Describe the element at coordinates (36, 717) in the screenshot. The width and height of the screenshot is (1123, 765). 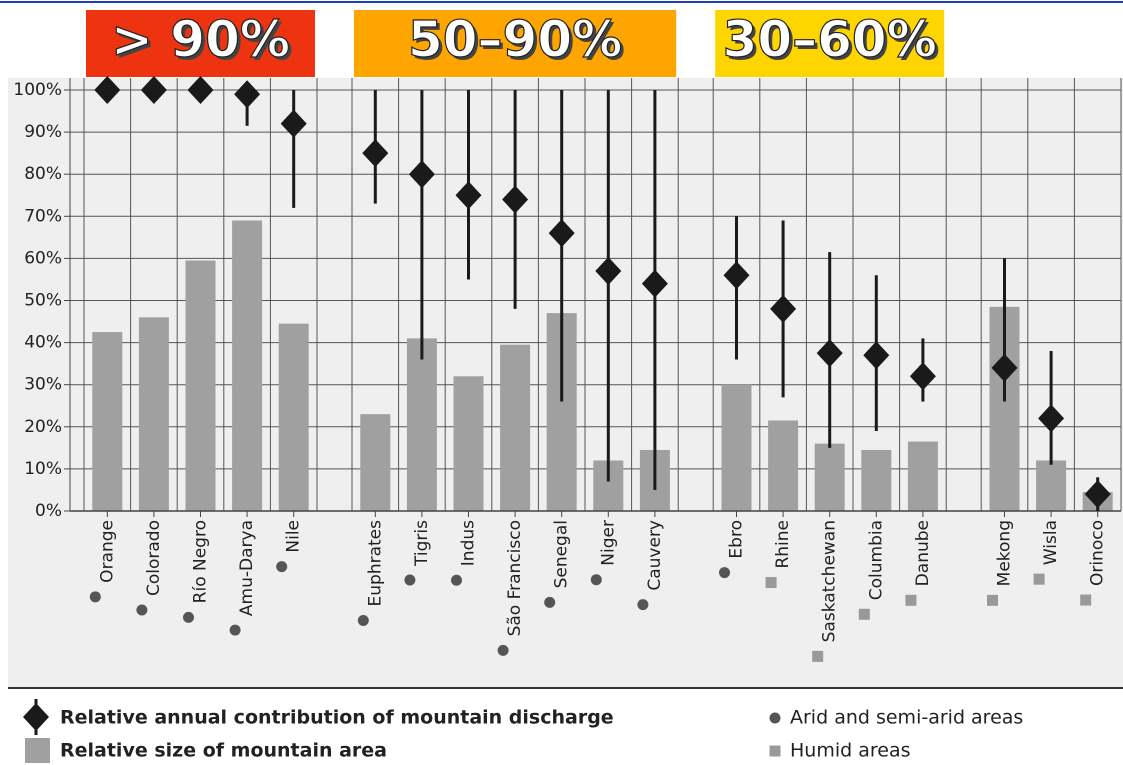
I see `legend-diamond` at that location.